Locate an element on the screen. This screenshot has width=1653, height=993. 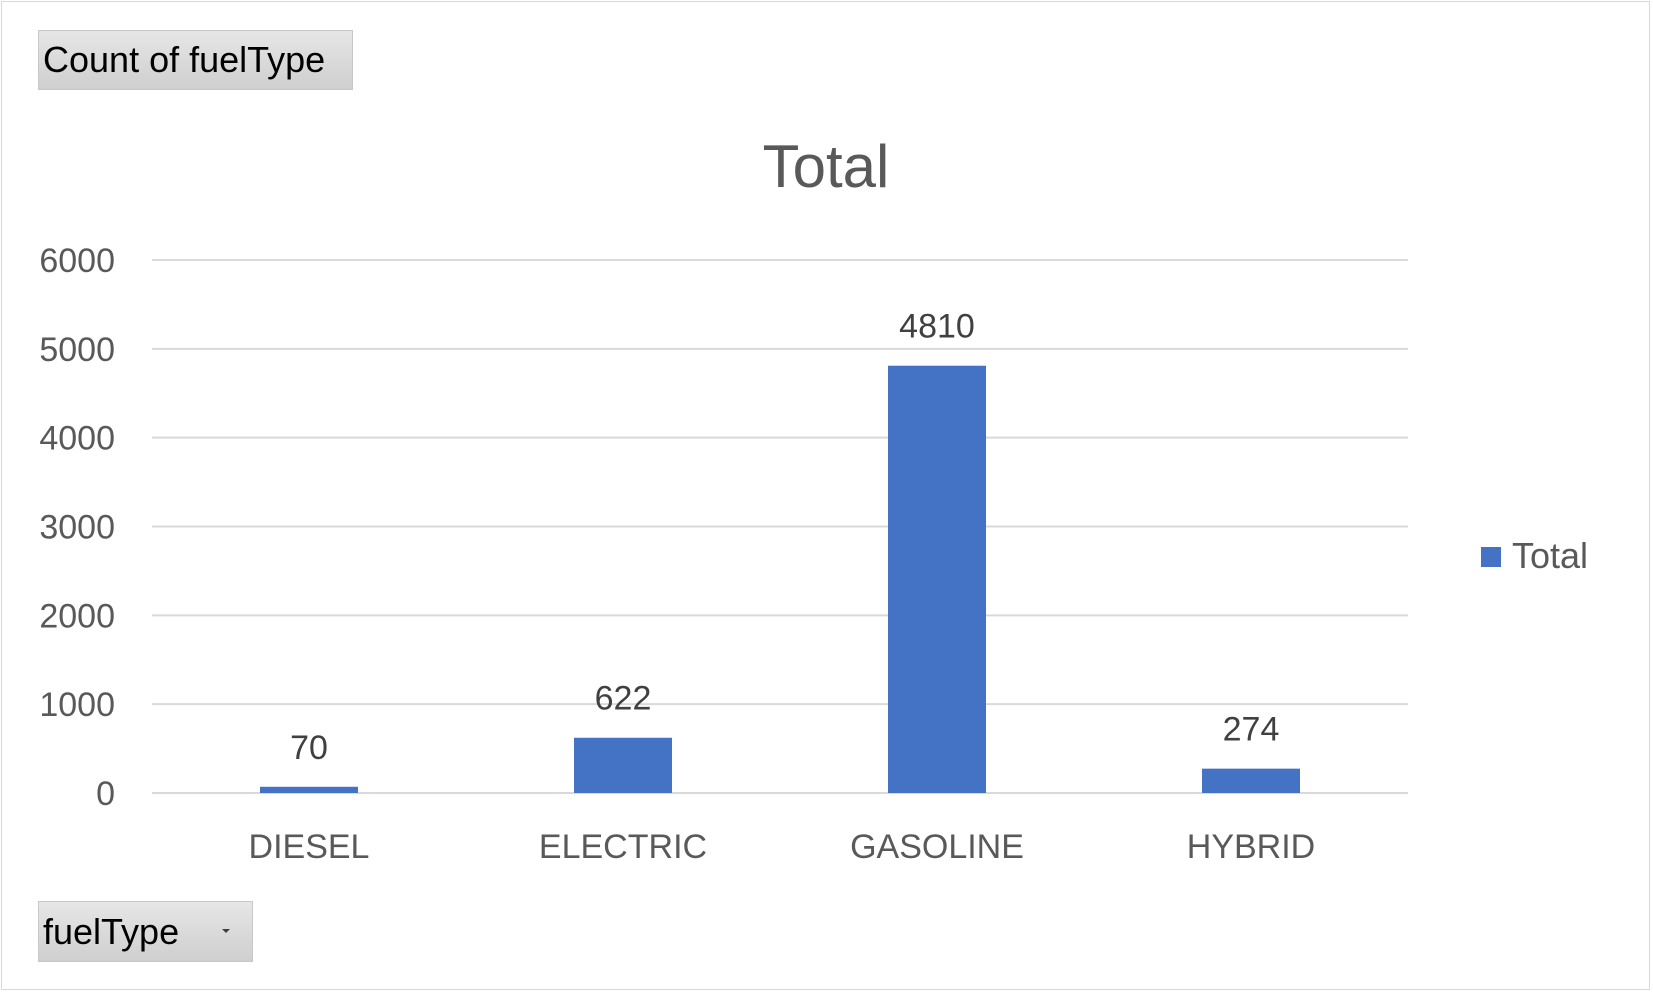
axis-field-button: fuelType is located at coordinates (145, 931).